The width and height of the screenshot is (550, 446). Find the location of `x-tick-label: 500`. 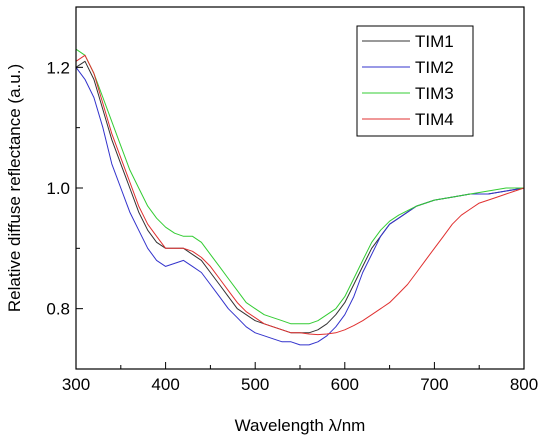

x-tick-label: 500 is located at coordinates (255, 384).